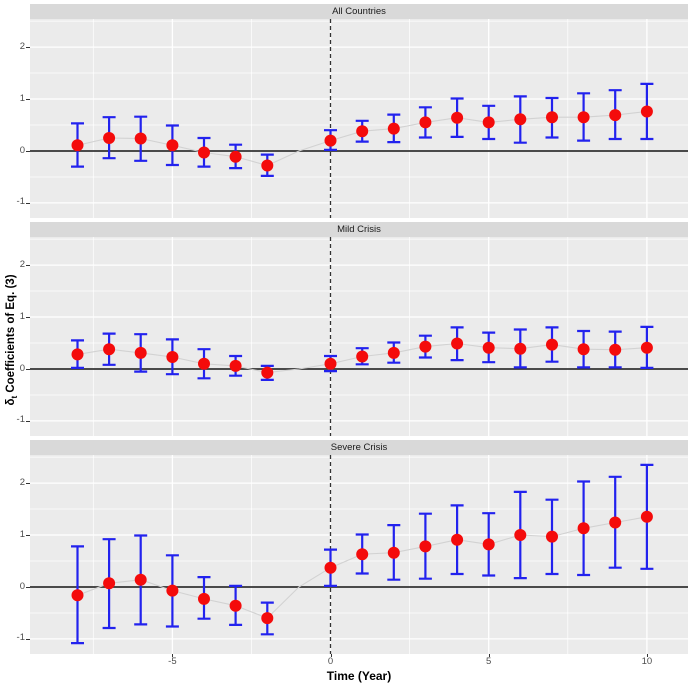  I want to click on x-tick-label: -5, so click(172, 661).